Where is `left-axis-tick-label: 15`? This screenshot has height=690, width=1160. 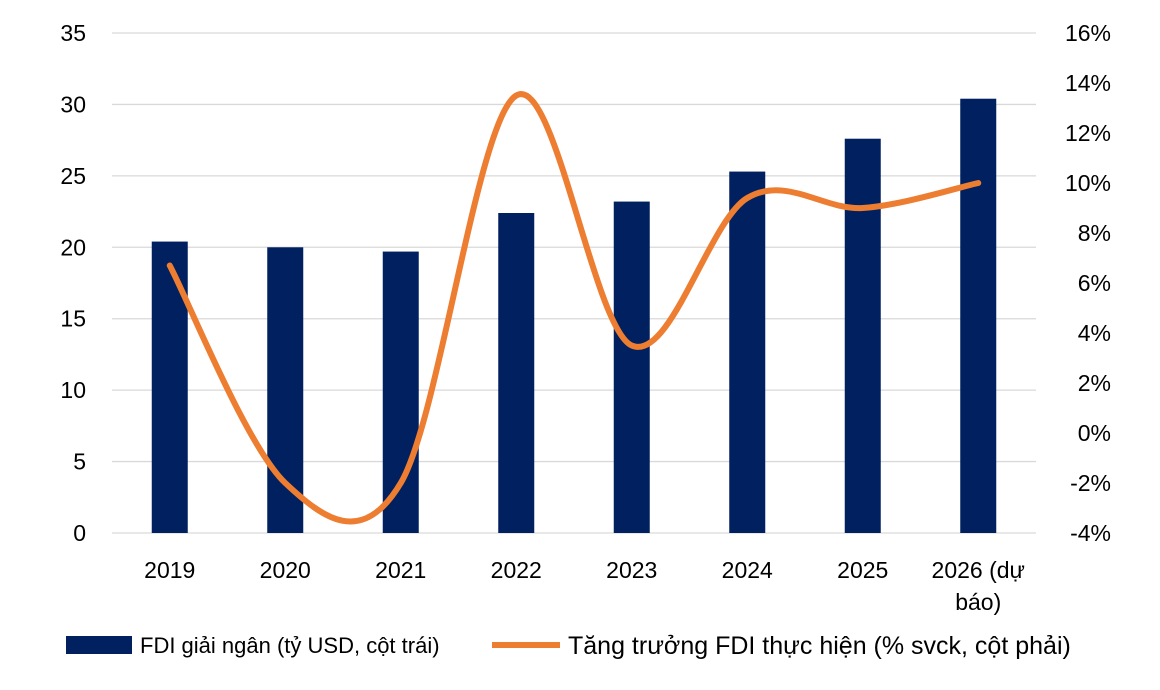
left-axis-tick-label: 15 is located at coordinates (73, 319).